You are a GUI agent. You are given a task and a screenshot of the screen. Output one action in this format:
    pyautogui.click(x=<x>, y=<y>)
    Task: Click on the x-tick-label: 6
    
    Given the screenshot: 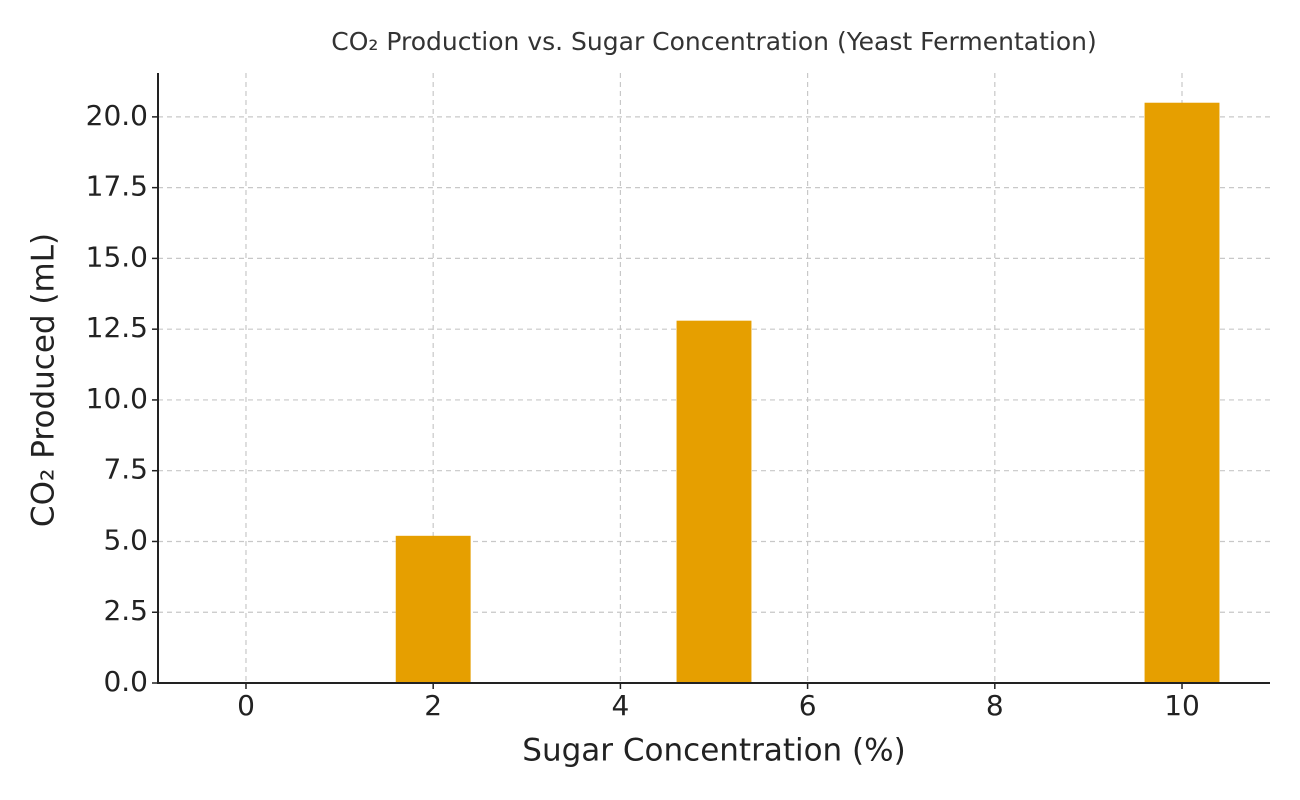 What is the action you would take?
    pyautogui.click(x=808, y=705)
    